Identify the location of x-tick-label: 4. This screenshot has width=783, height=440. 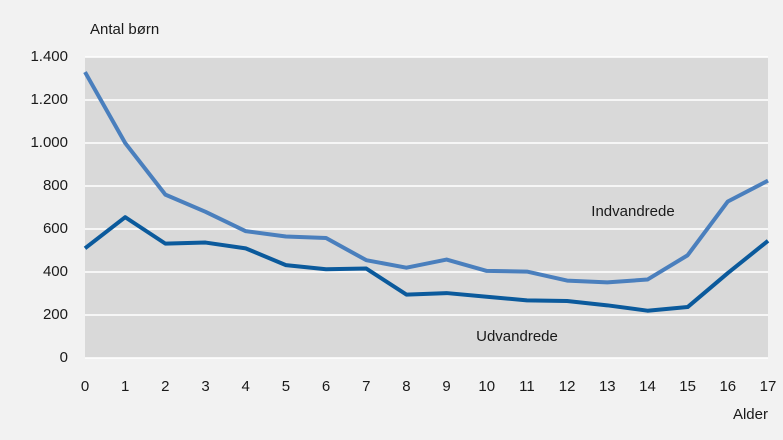
(246, 386).